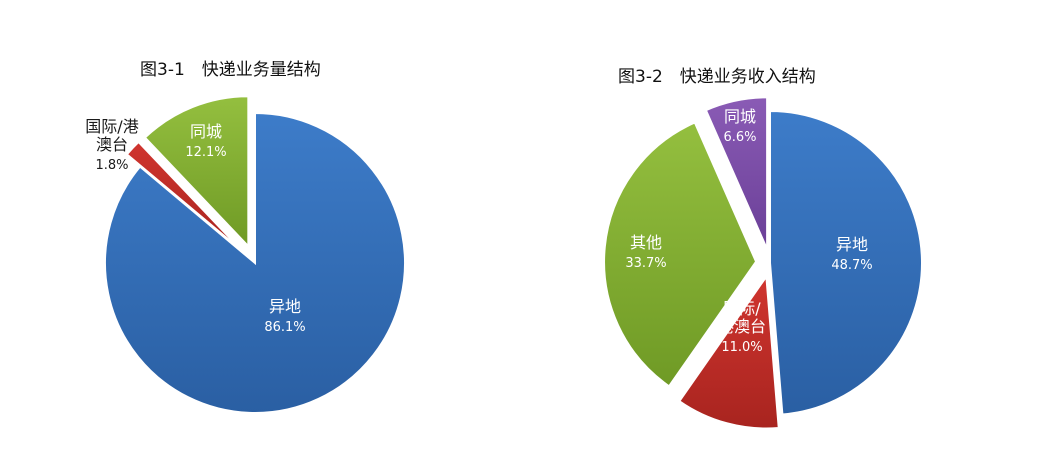  I want to click on slice-label-2-4: 同城 6.6%, so click(739, 126).